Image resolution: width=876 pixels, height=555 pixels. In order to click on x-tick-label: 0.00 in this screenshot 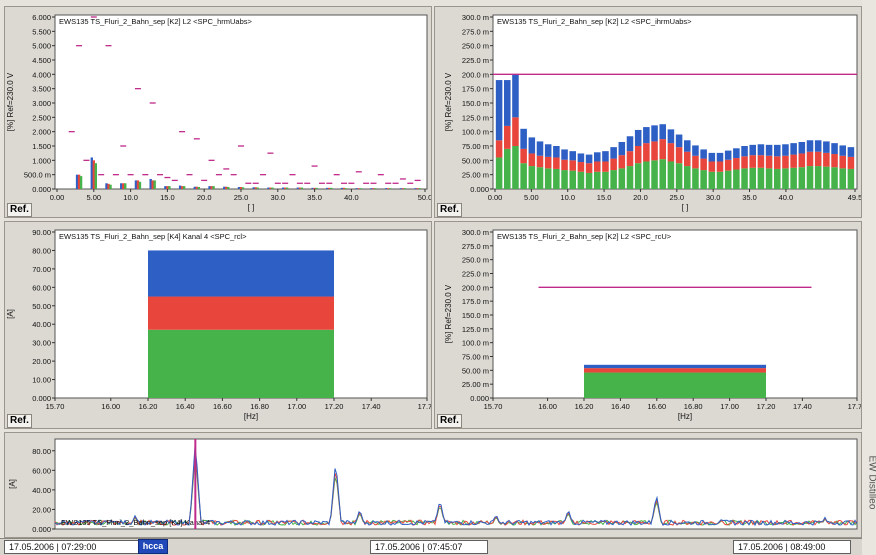, I will do `click(495, 197)`.